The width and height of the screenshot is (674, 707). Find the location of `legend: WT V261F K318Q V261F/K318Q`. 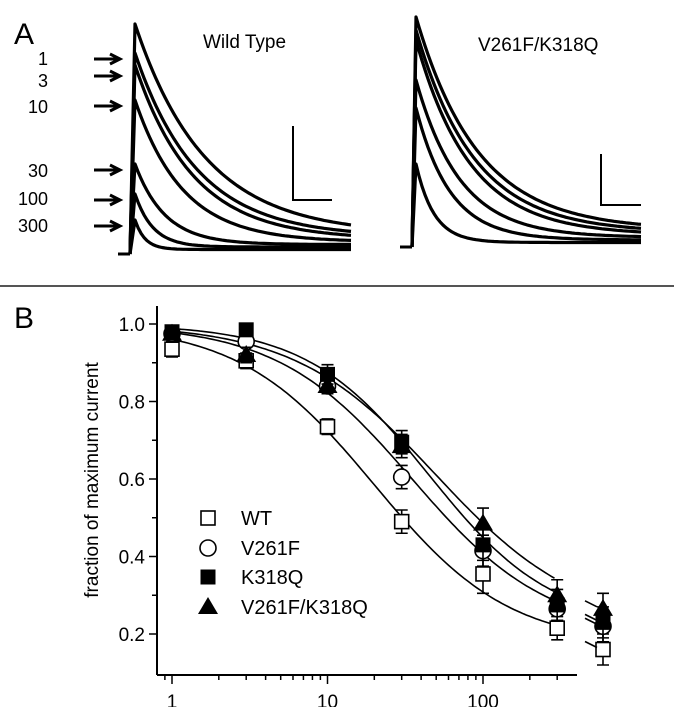

legend: WT V261F K318Q V261F/K318Q is located at coordinates (283, 563).